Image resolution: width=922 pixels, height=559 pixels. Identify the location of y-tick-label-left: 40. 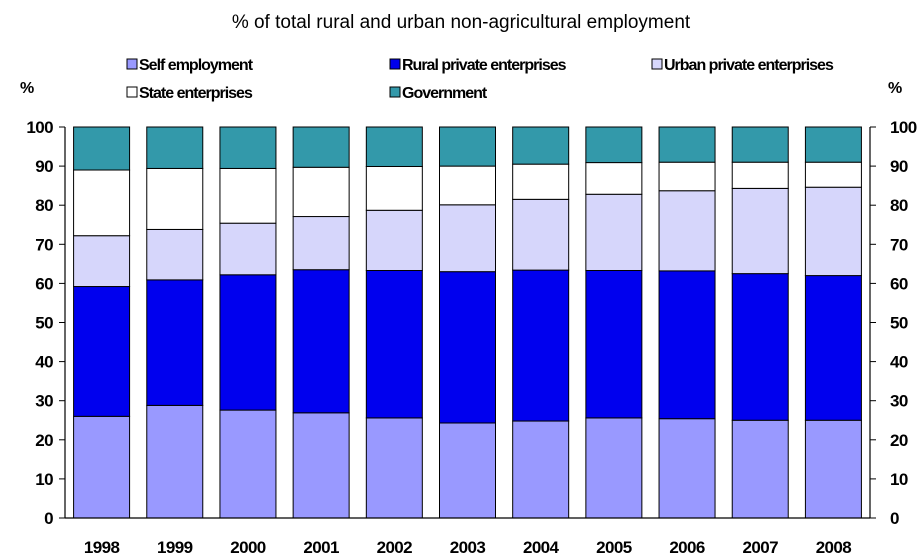
(44, 362).